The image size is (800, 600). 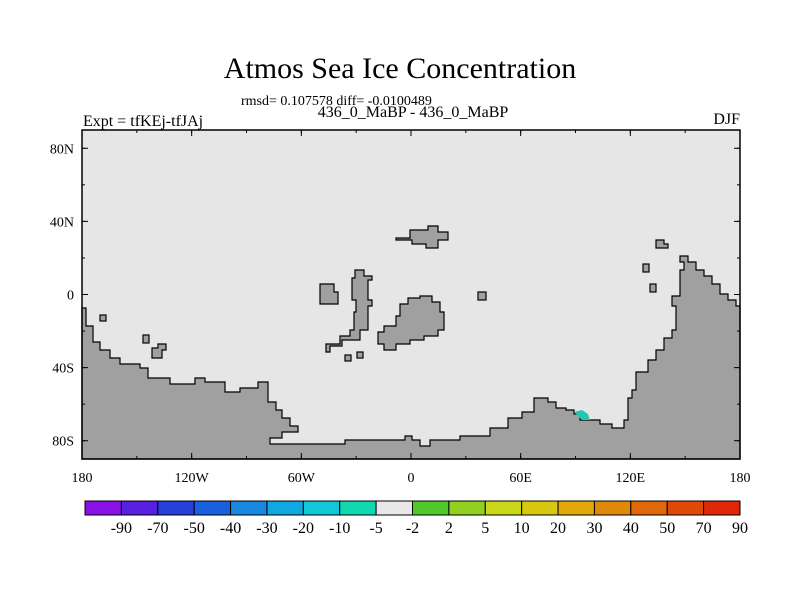 What do you see at coordinates (411, 478) in the screenshot?
I see `lon-tick-label: 0` at bounding box center [411, 478].